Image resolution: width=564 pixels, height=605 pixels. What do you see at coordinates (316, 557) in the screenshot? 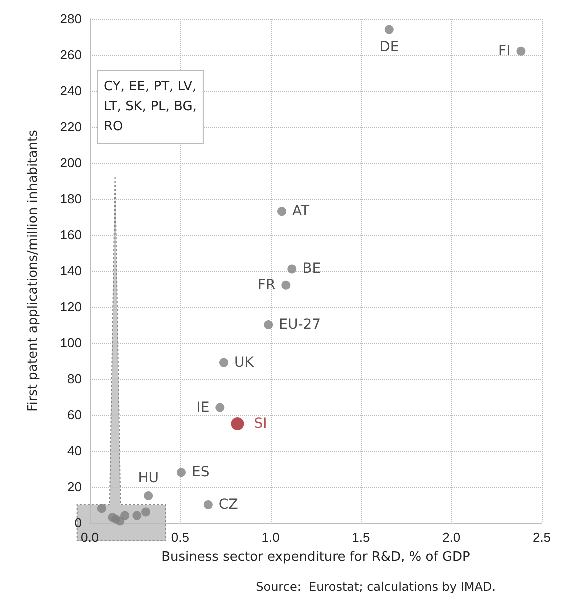
I see `x-axis-title: Business sector expenditure for R&D, % of GDP` at bounding box center [316, 557].